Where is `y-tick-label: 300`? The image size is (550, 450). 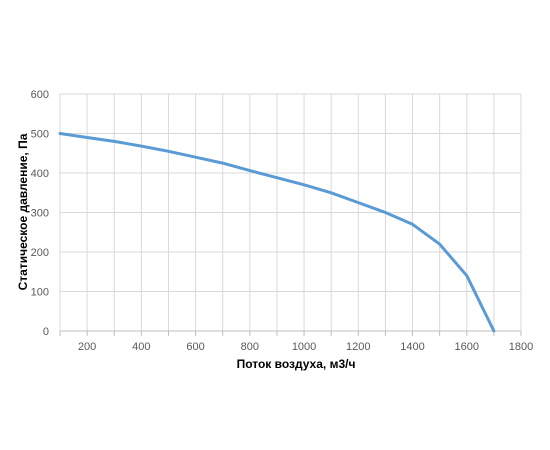
y-tick-label: 300 is located at coordinates (40, 214).